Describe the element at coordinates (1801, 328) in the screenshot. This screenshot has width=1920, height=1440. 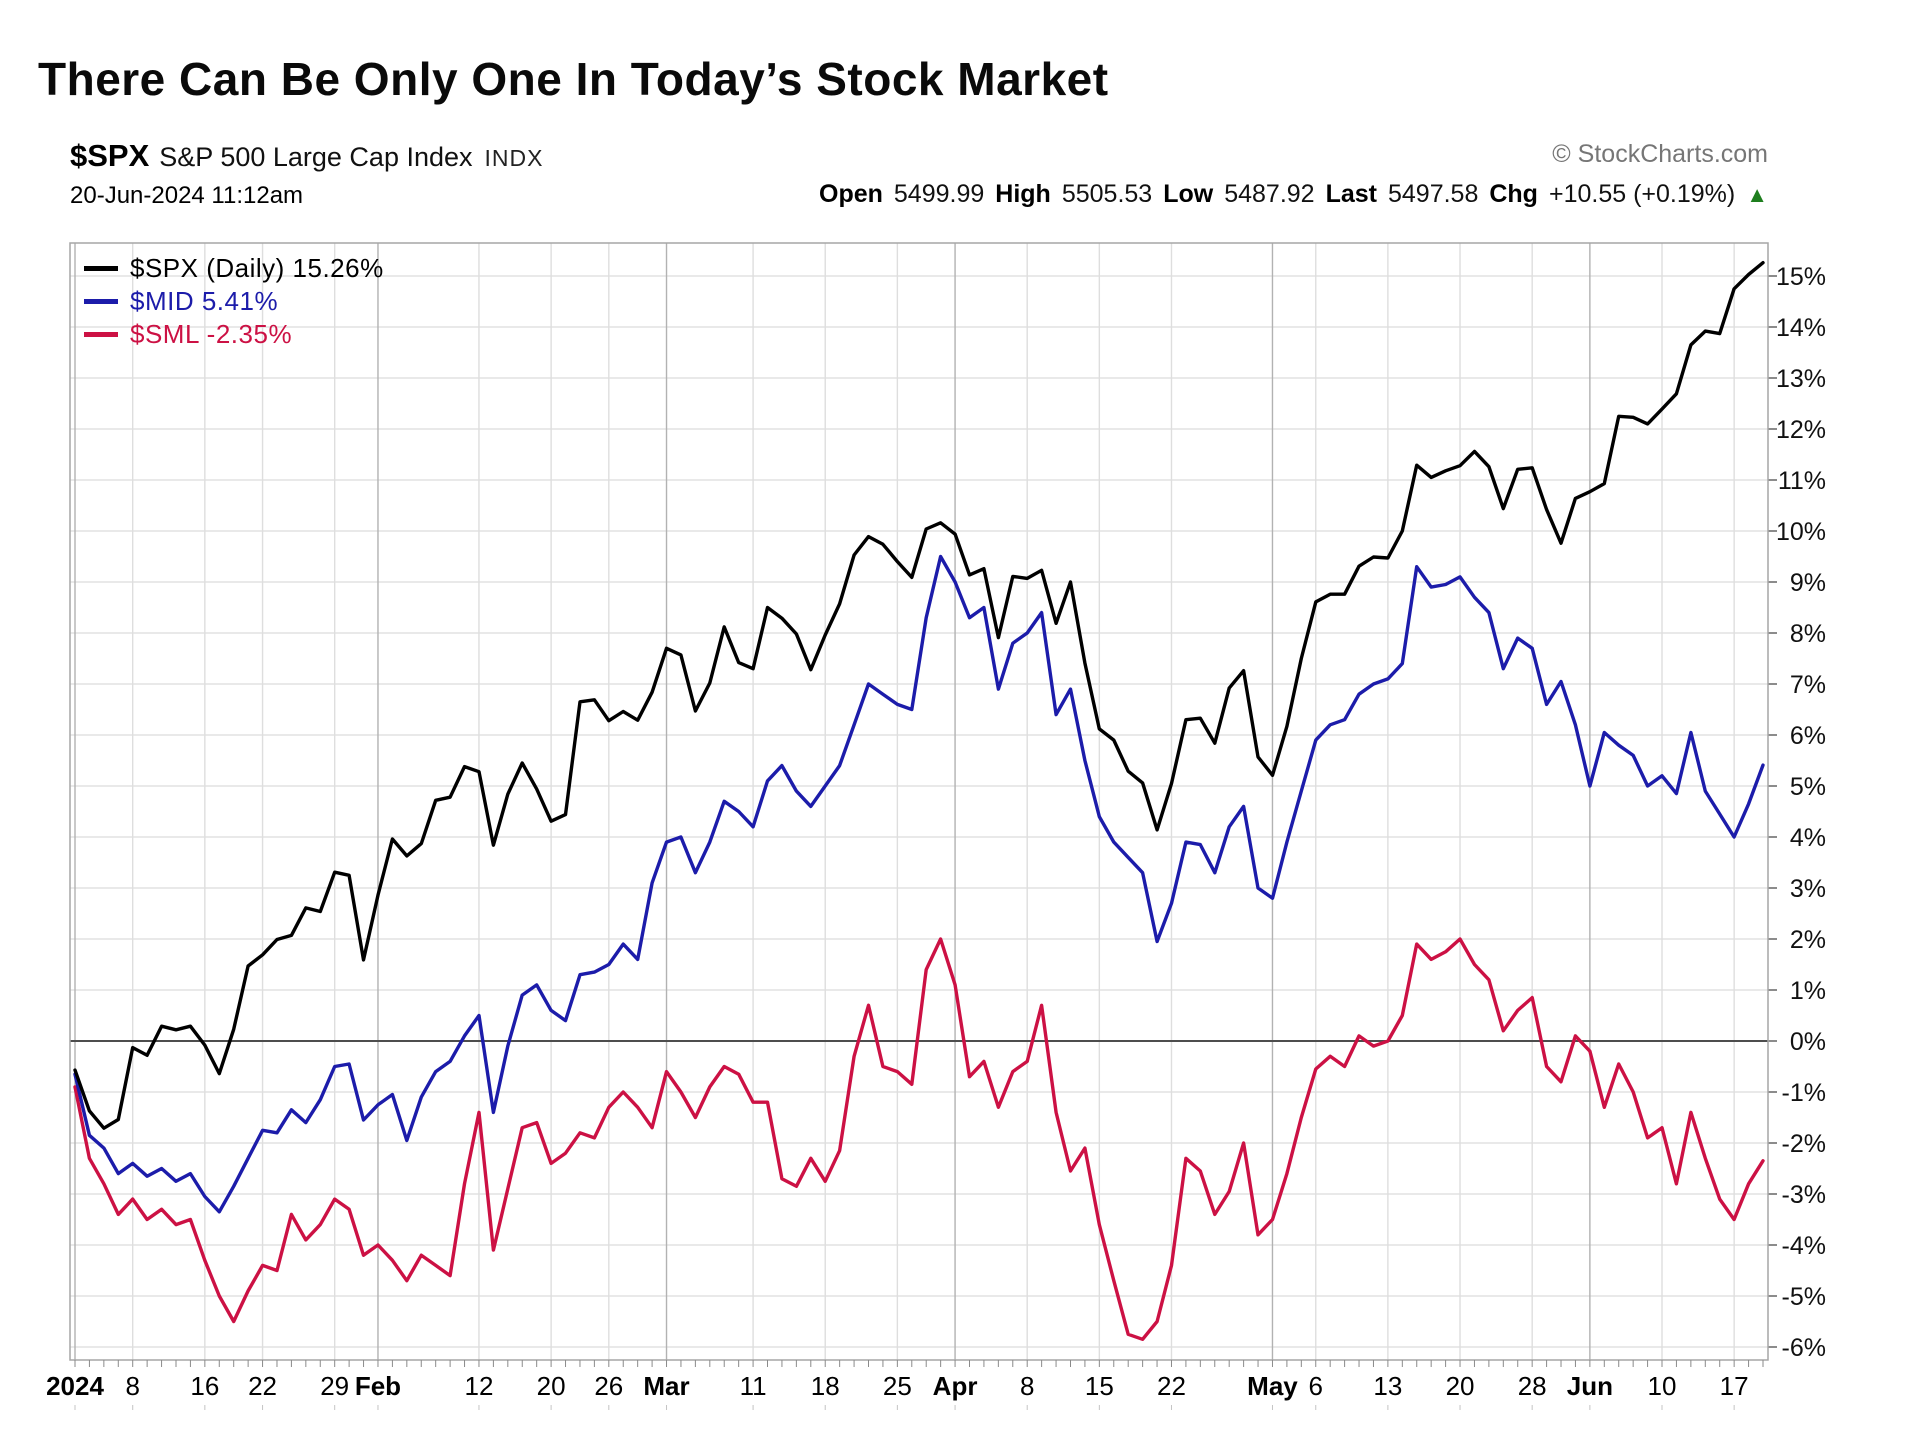
I see `svg-text: 14%` at that location.